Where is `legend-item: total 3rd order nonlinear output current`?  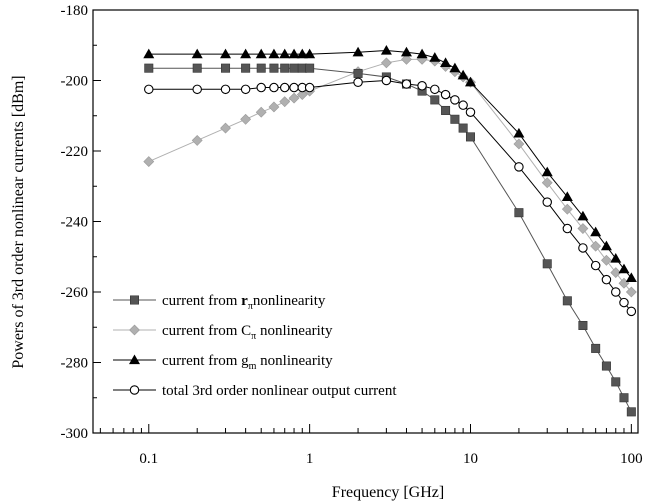 legend-item: total 3rd order nonlinear output current is located at coordinates (255, 391).